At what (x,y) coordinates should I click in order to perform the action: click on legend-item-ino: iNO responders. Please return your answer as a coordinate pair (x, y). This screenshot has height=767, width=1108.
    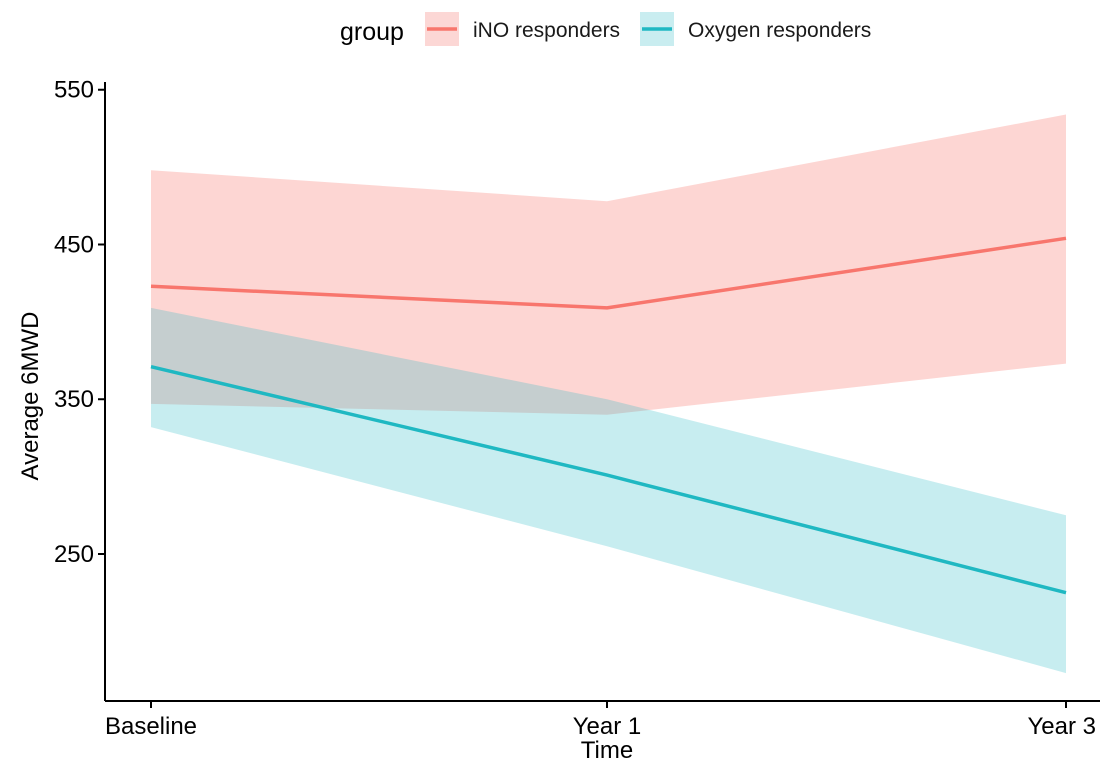
    Looking at the image, I should click on (522, 29).